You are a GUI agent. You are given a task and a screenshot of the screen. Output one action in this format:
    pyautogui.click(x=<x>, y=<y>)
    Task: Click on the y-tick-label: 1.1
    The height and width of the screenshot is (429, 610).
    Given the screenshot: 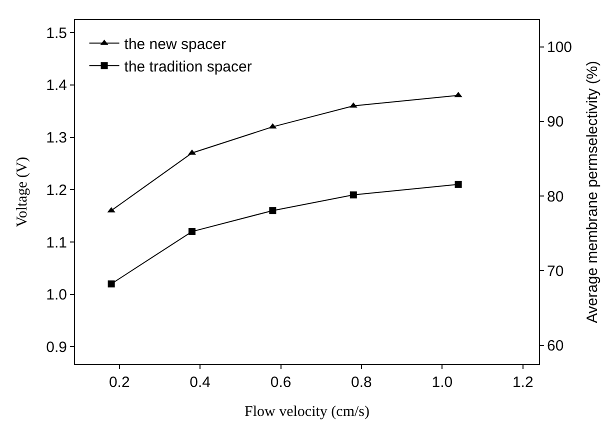 What is the action you would take?
    pyautogui.click(x=56, y=243)
    